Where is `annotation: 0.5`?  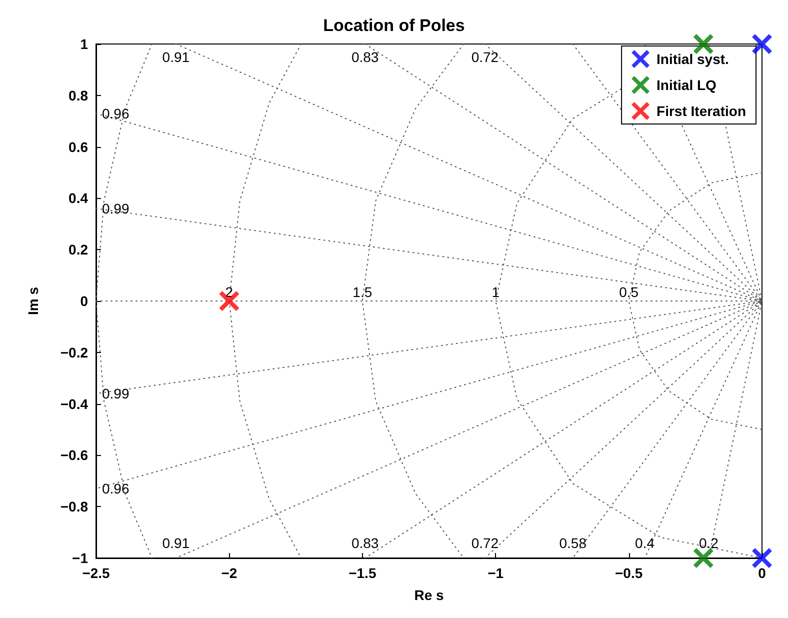
annotation: 0.5 is located at coordinates (629, 292).